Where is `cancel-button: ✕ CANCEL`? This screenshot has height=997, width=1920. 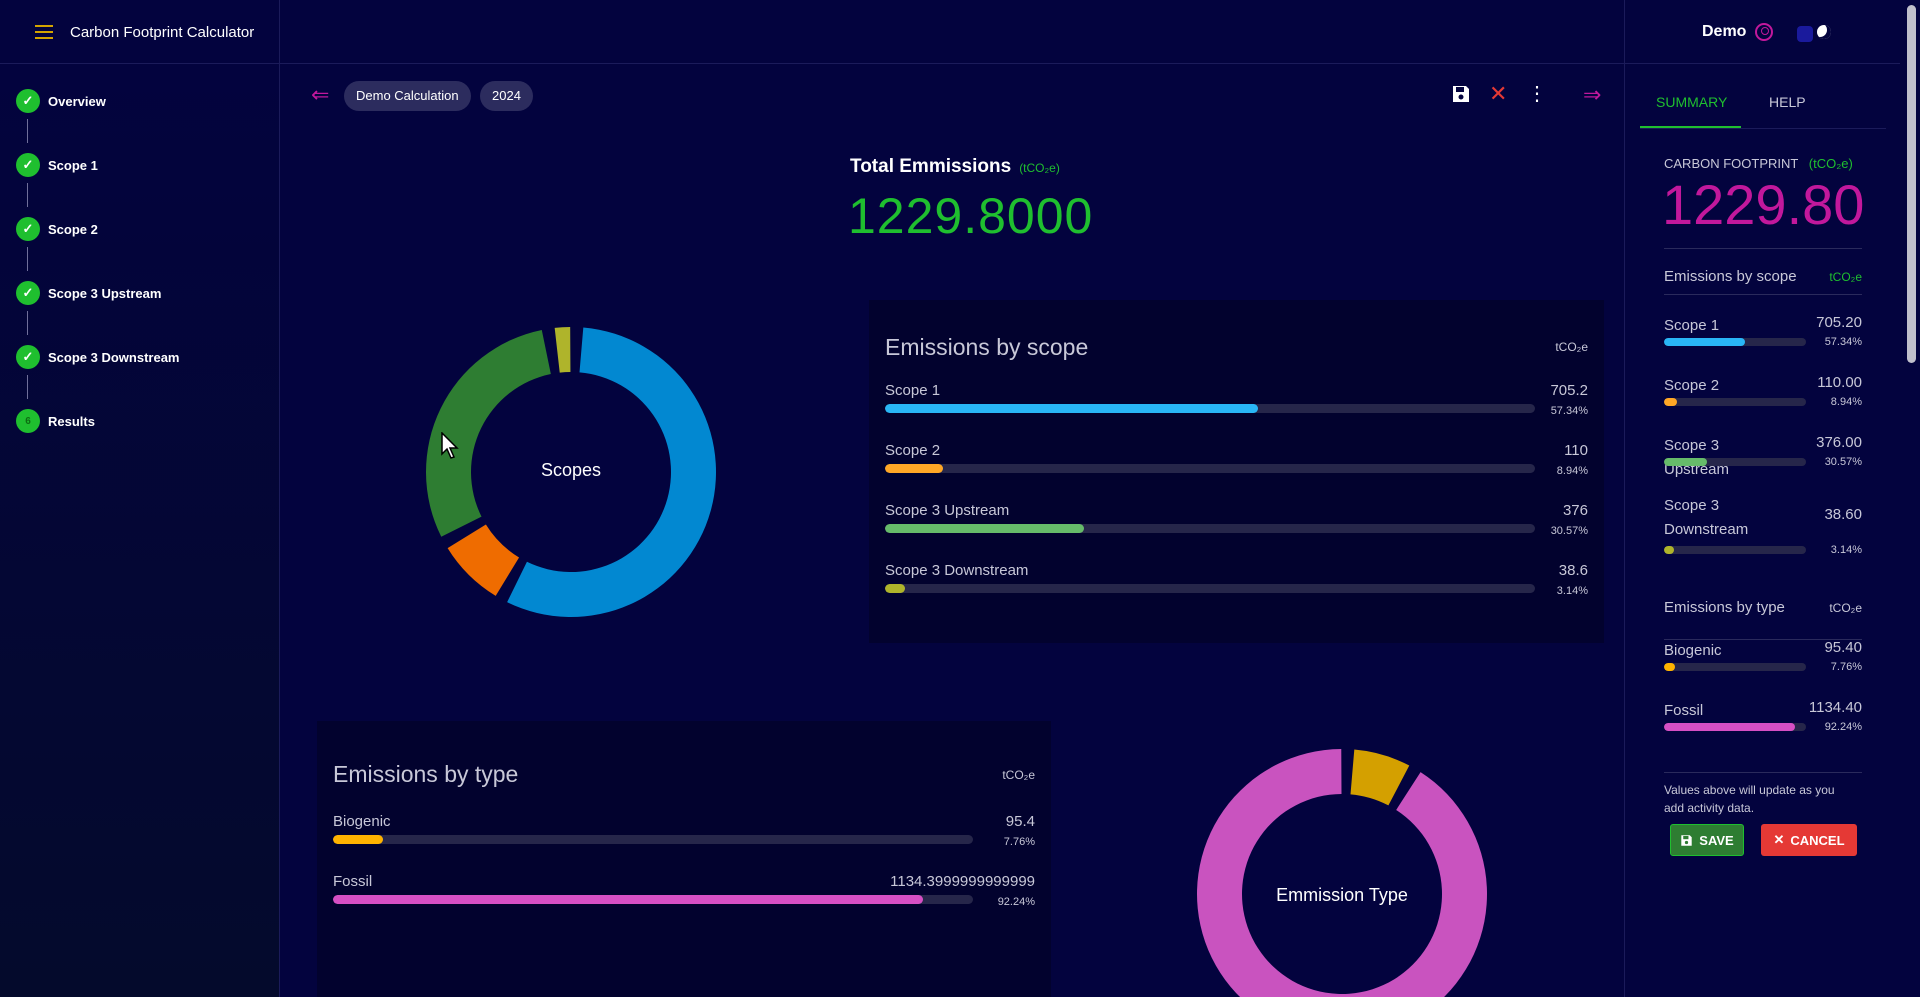
cancel-button: ✕ CANCEL is located at coordinates (1809, 840).